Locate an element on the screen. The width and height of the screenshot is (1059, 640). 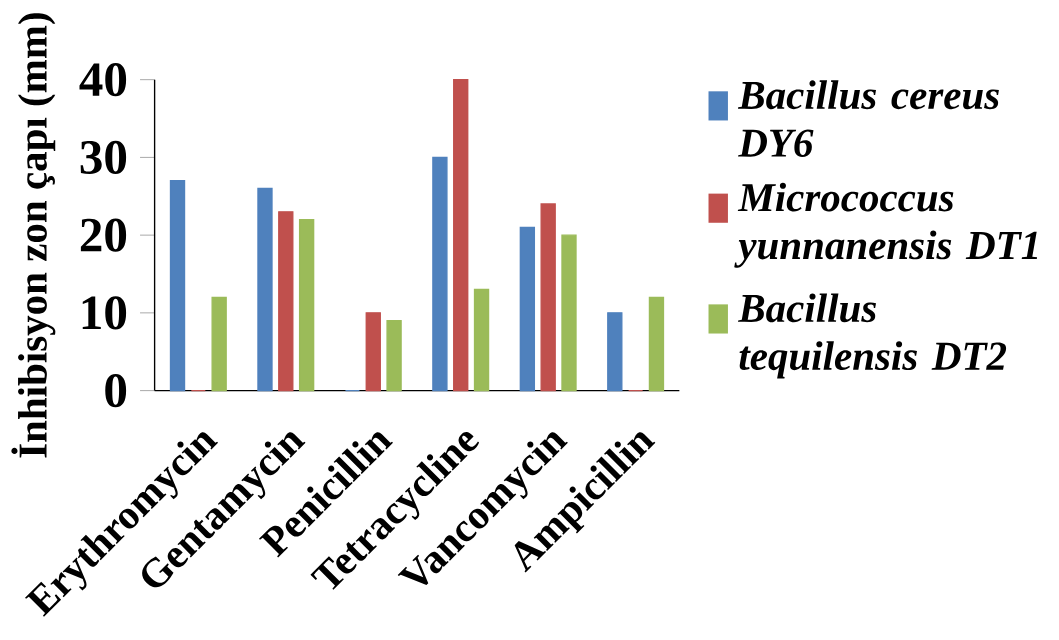
y-tick-label: 40 is located at coordinates (103, 80).